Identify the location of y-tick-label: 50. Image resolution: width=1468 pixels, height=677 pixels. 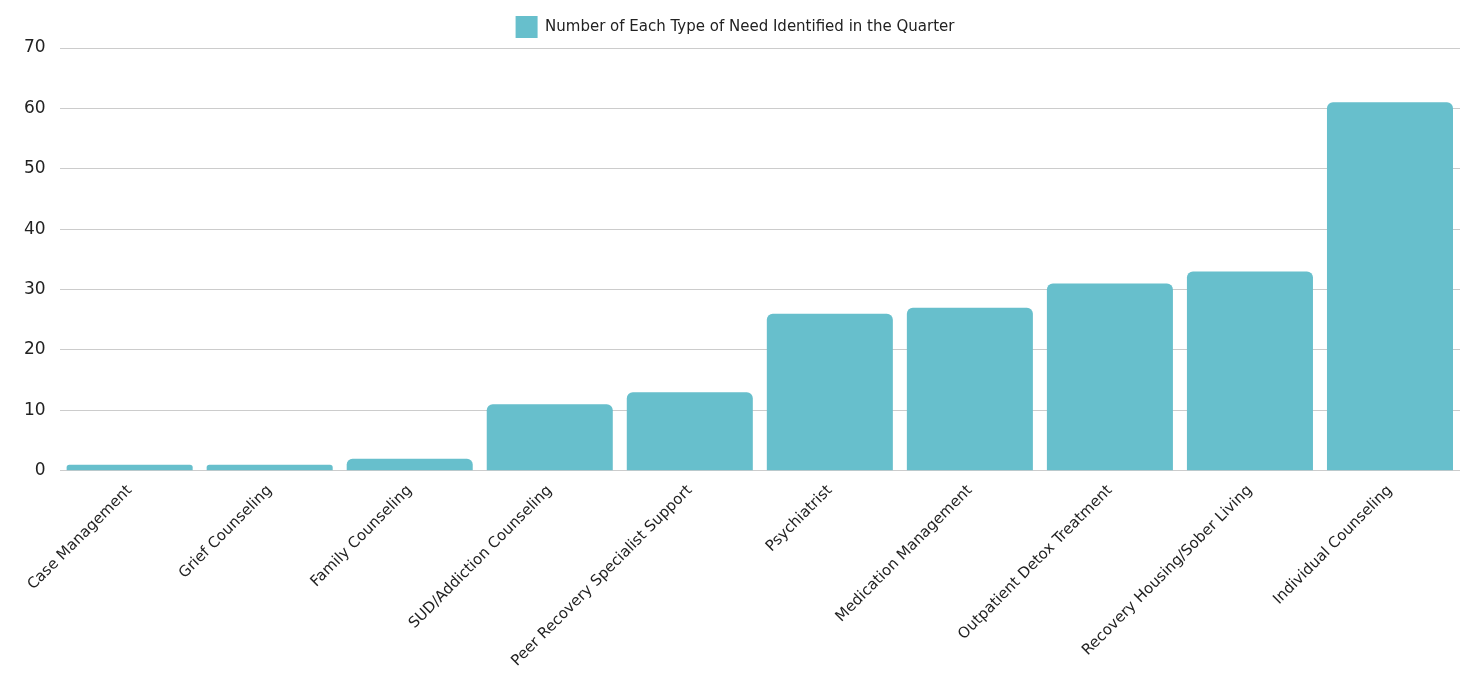
(34, 167).